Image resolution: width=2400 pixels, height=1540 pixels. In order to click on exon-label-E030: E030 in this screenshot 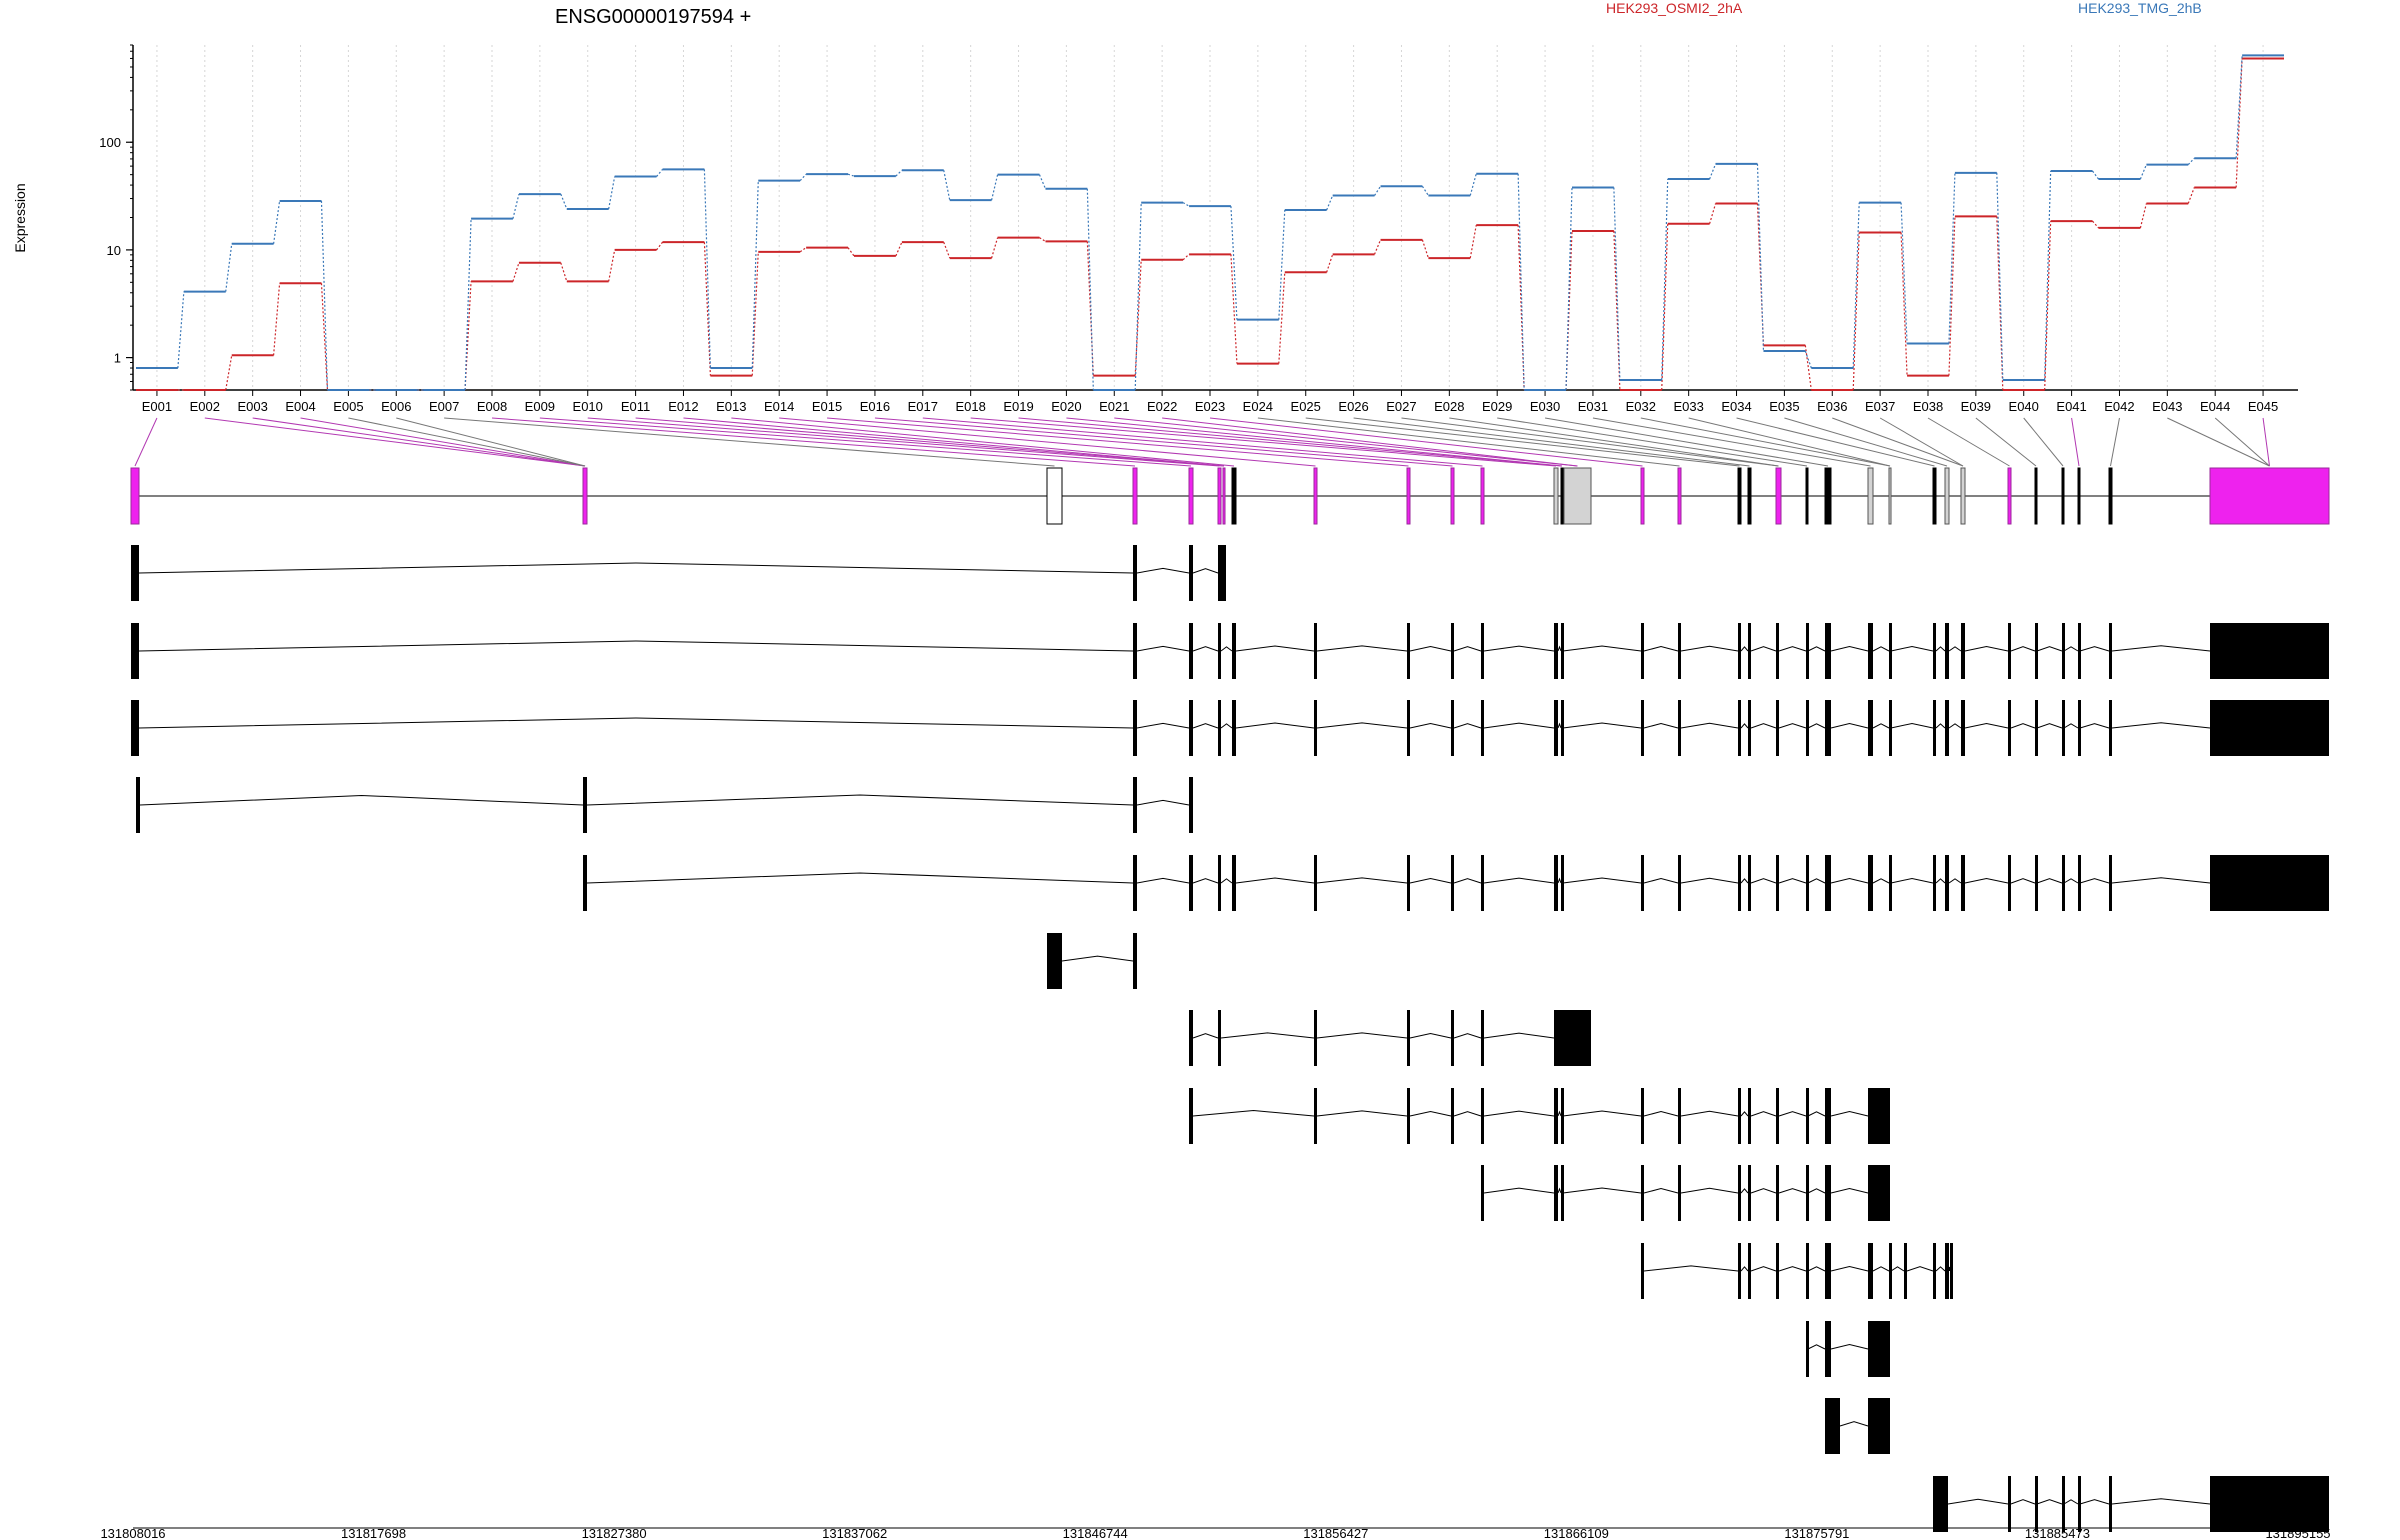, I will do `click(1545, 406)`.